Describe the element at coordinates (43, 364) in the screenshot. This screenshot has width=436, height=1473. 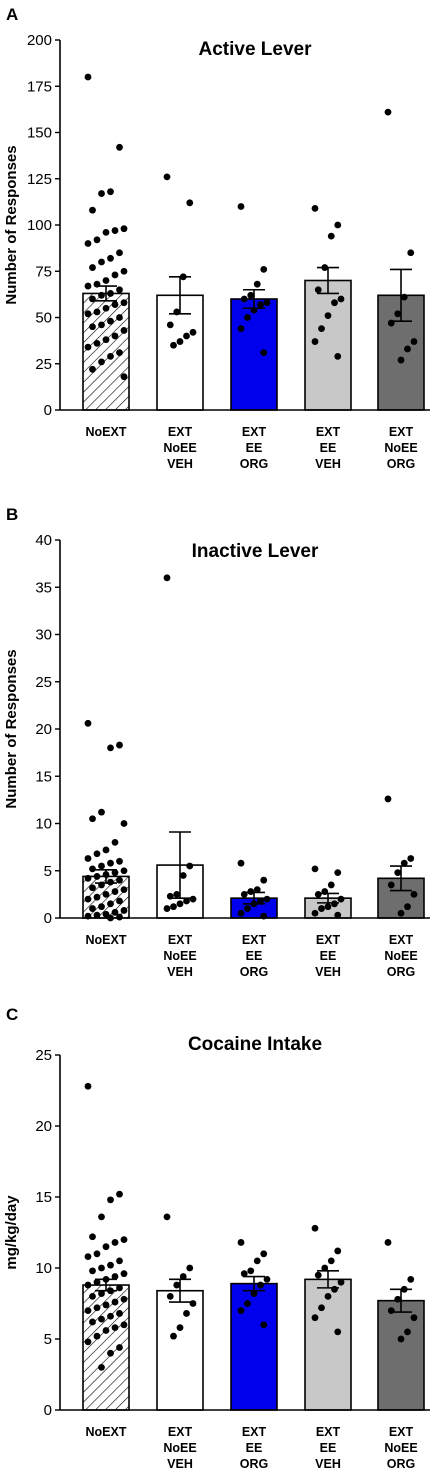
I see `y-tick-label: 25` at that location.